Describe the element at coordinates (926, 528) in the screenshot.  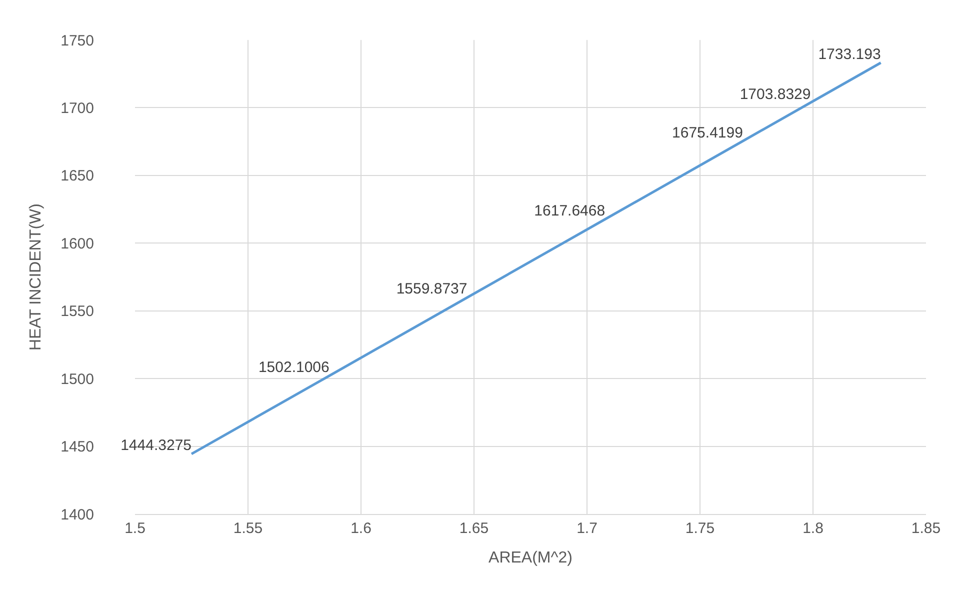
I see `x-tick-label: 1.85` at that location.